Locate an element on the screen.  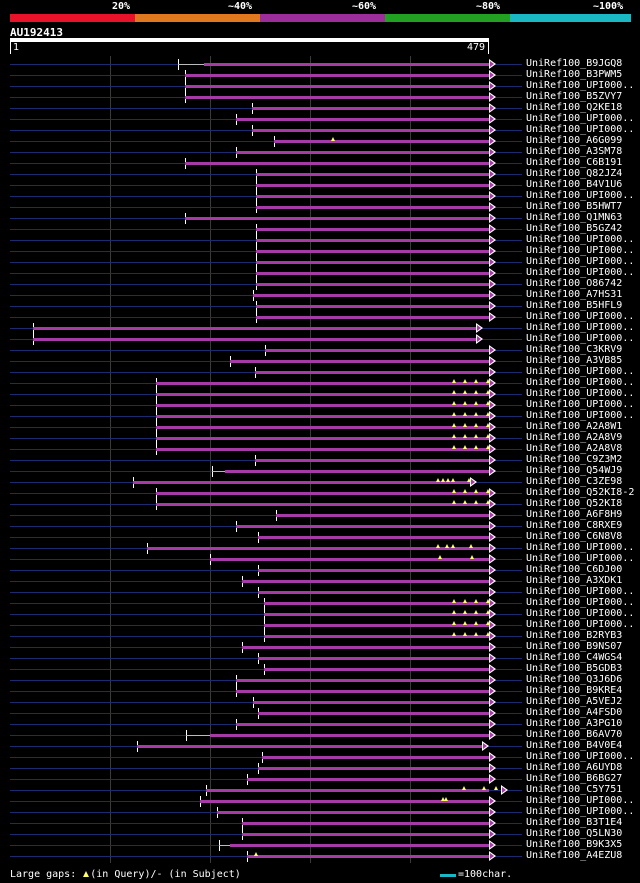
hit-row: UniRef100_A7HS31 is located at coordinates (320, 295).